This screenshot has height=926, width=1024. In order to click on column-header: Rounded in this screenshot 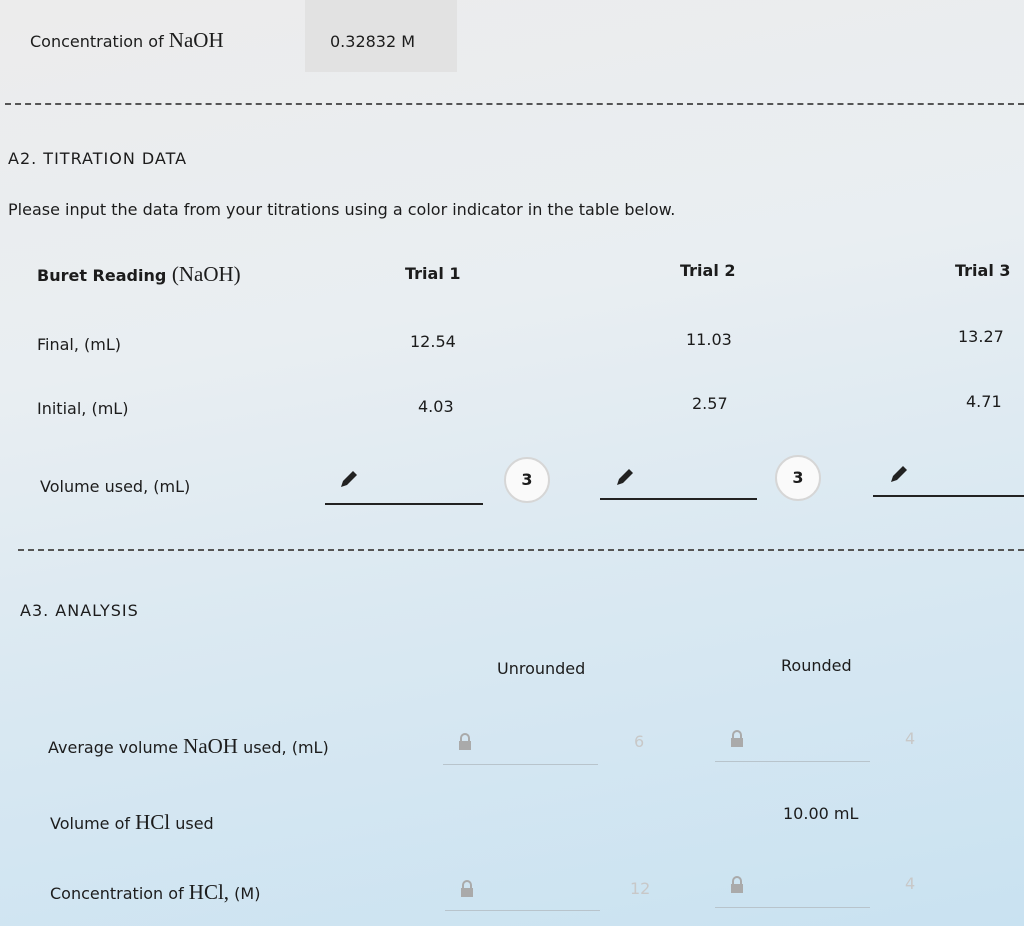, I will do `click(816, 665)`.